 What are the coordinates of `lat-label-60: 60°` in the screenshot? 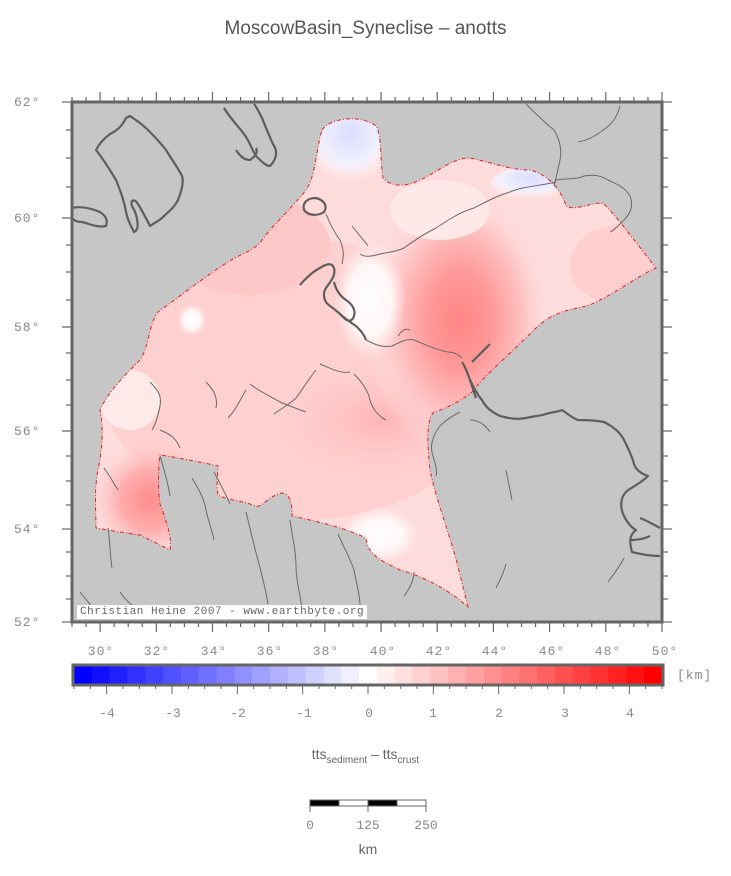 It's located at (27, 218).